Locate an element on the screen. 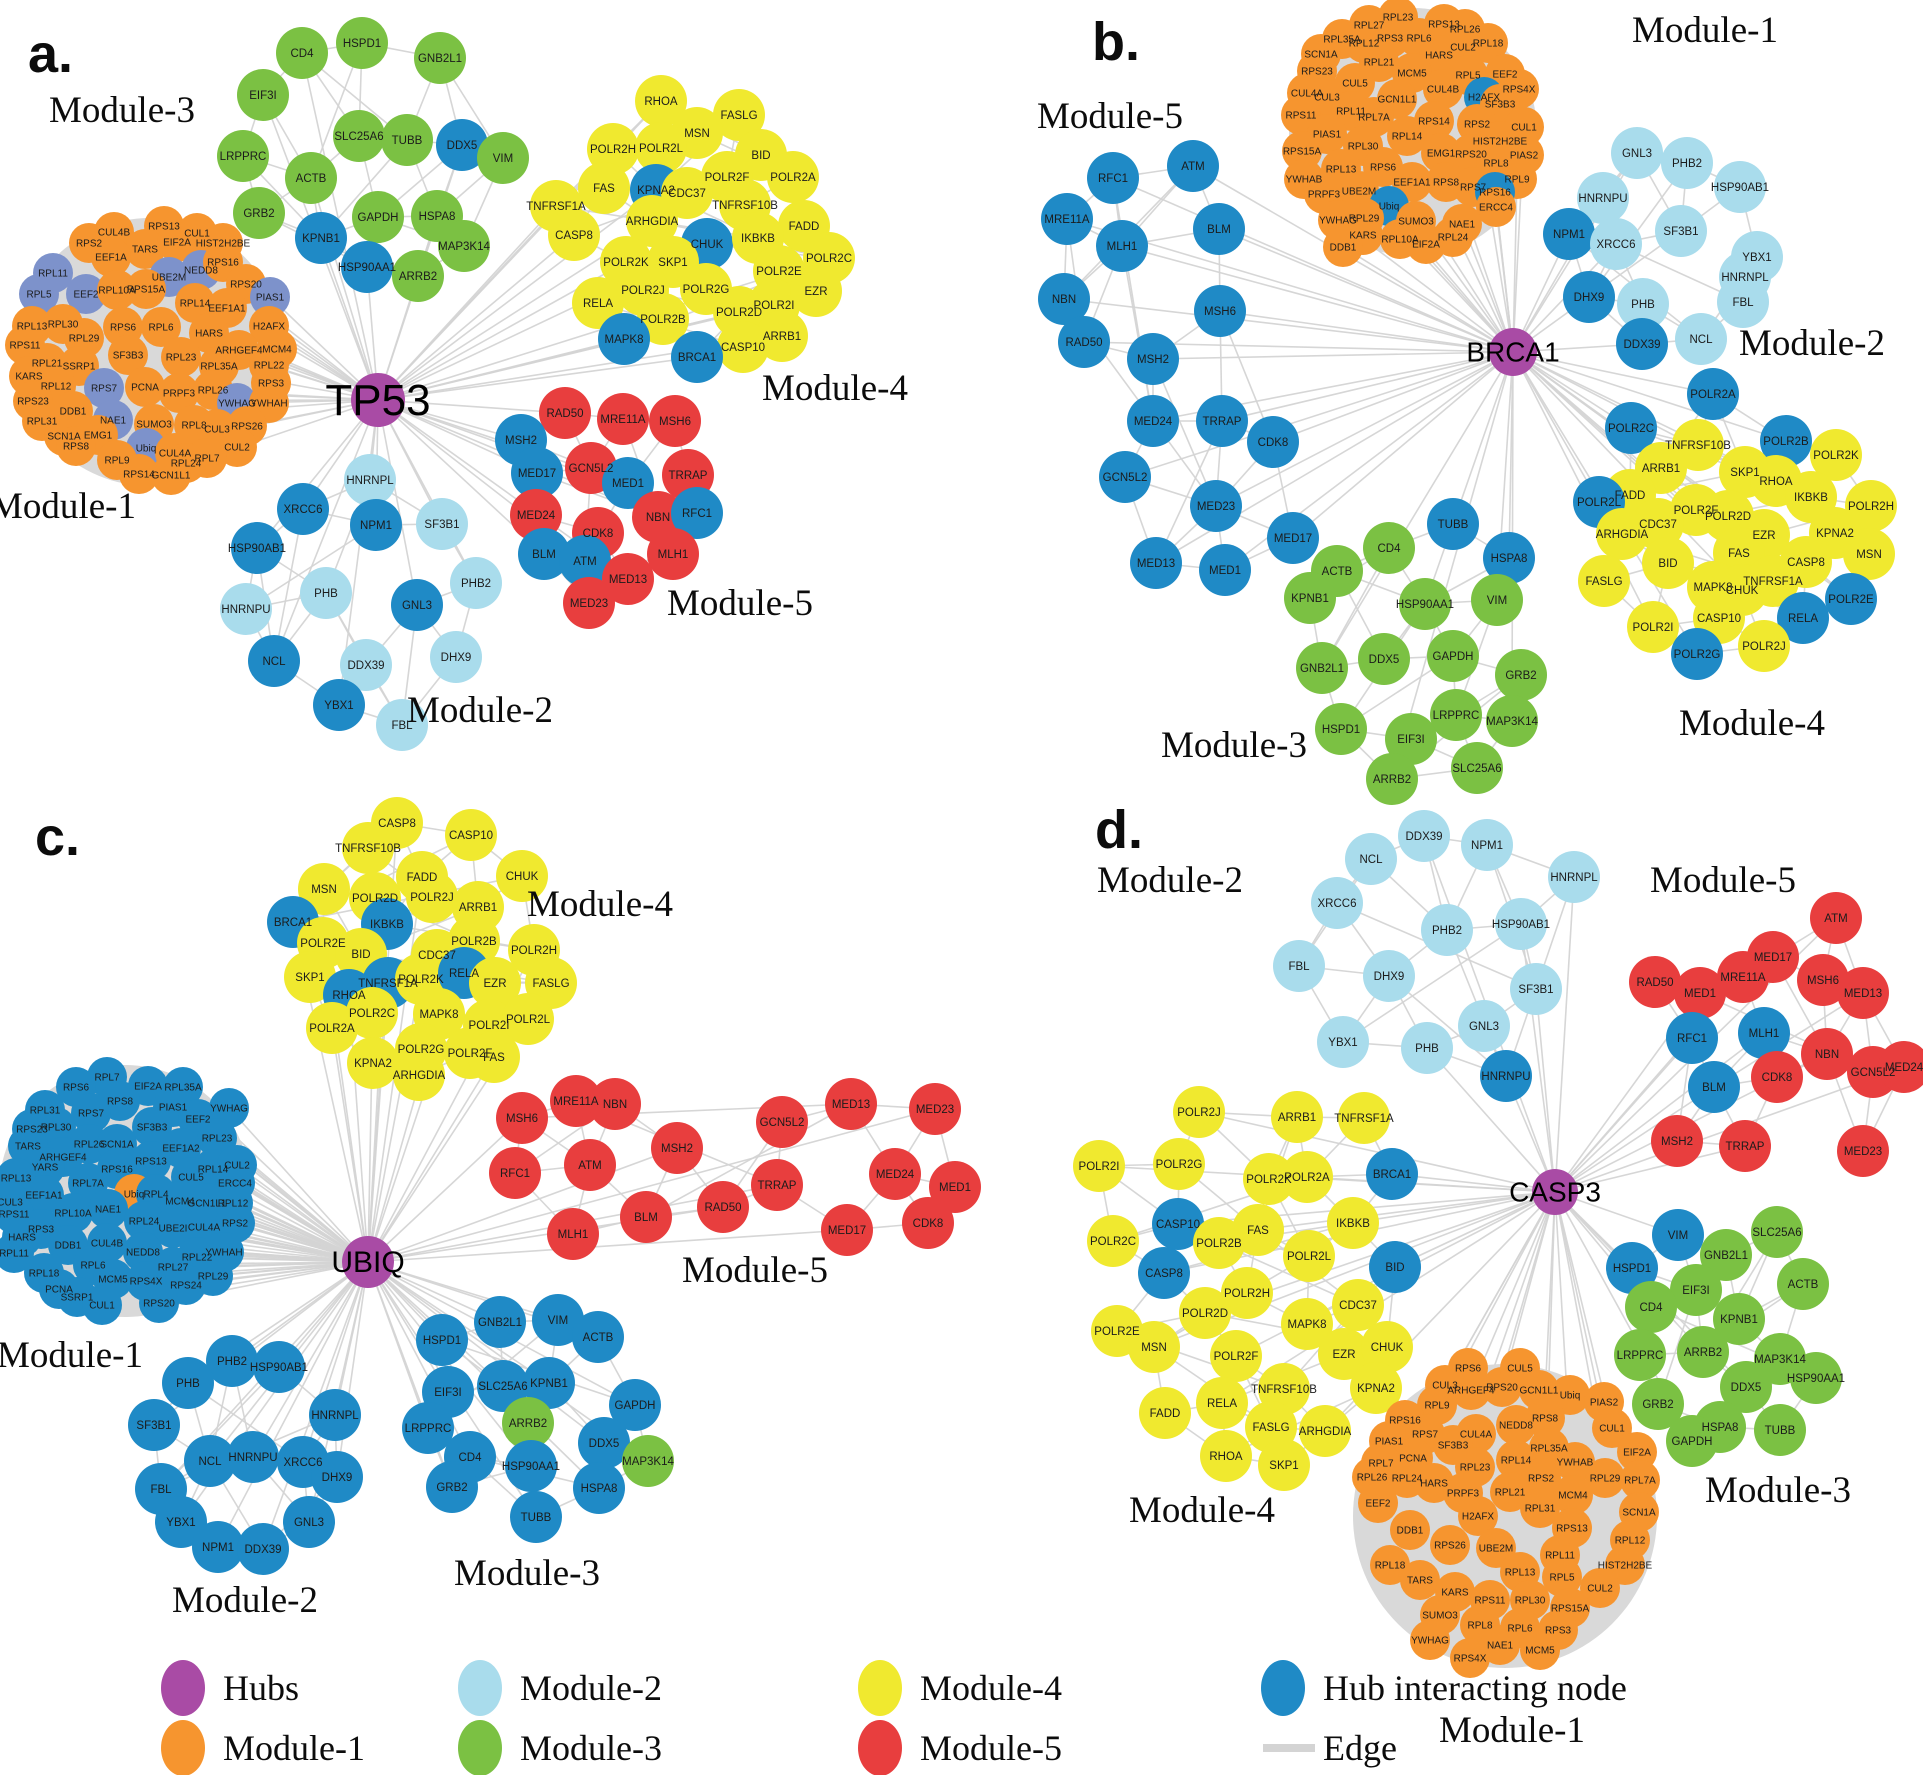  node-MCM5 is located at coordinates (1540, 1650).